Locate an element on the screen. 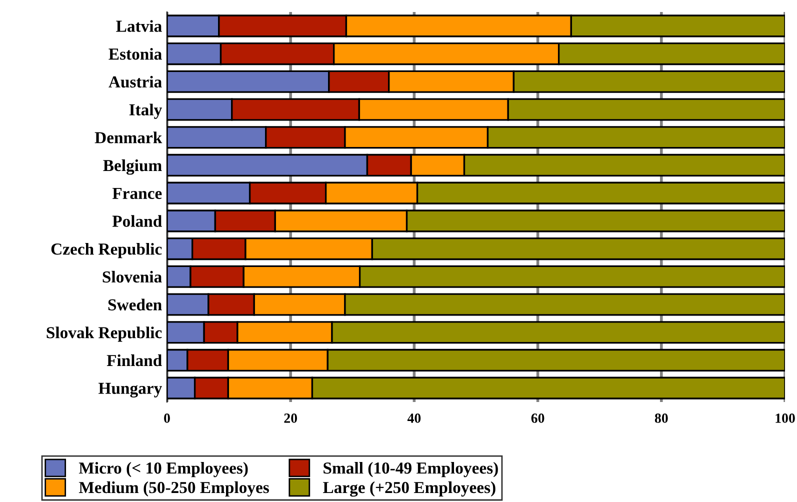 The width and height of the screenshot is (797, 502). y-tick-label: Finland is located at coordinates (134, 360).